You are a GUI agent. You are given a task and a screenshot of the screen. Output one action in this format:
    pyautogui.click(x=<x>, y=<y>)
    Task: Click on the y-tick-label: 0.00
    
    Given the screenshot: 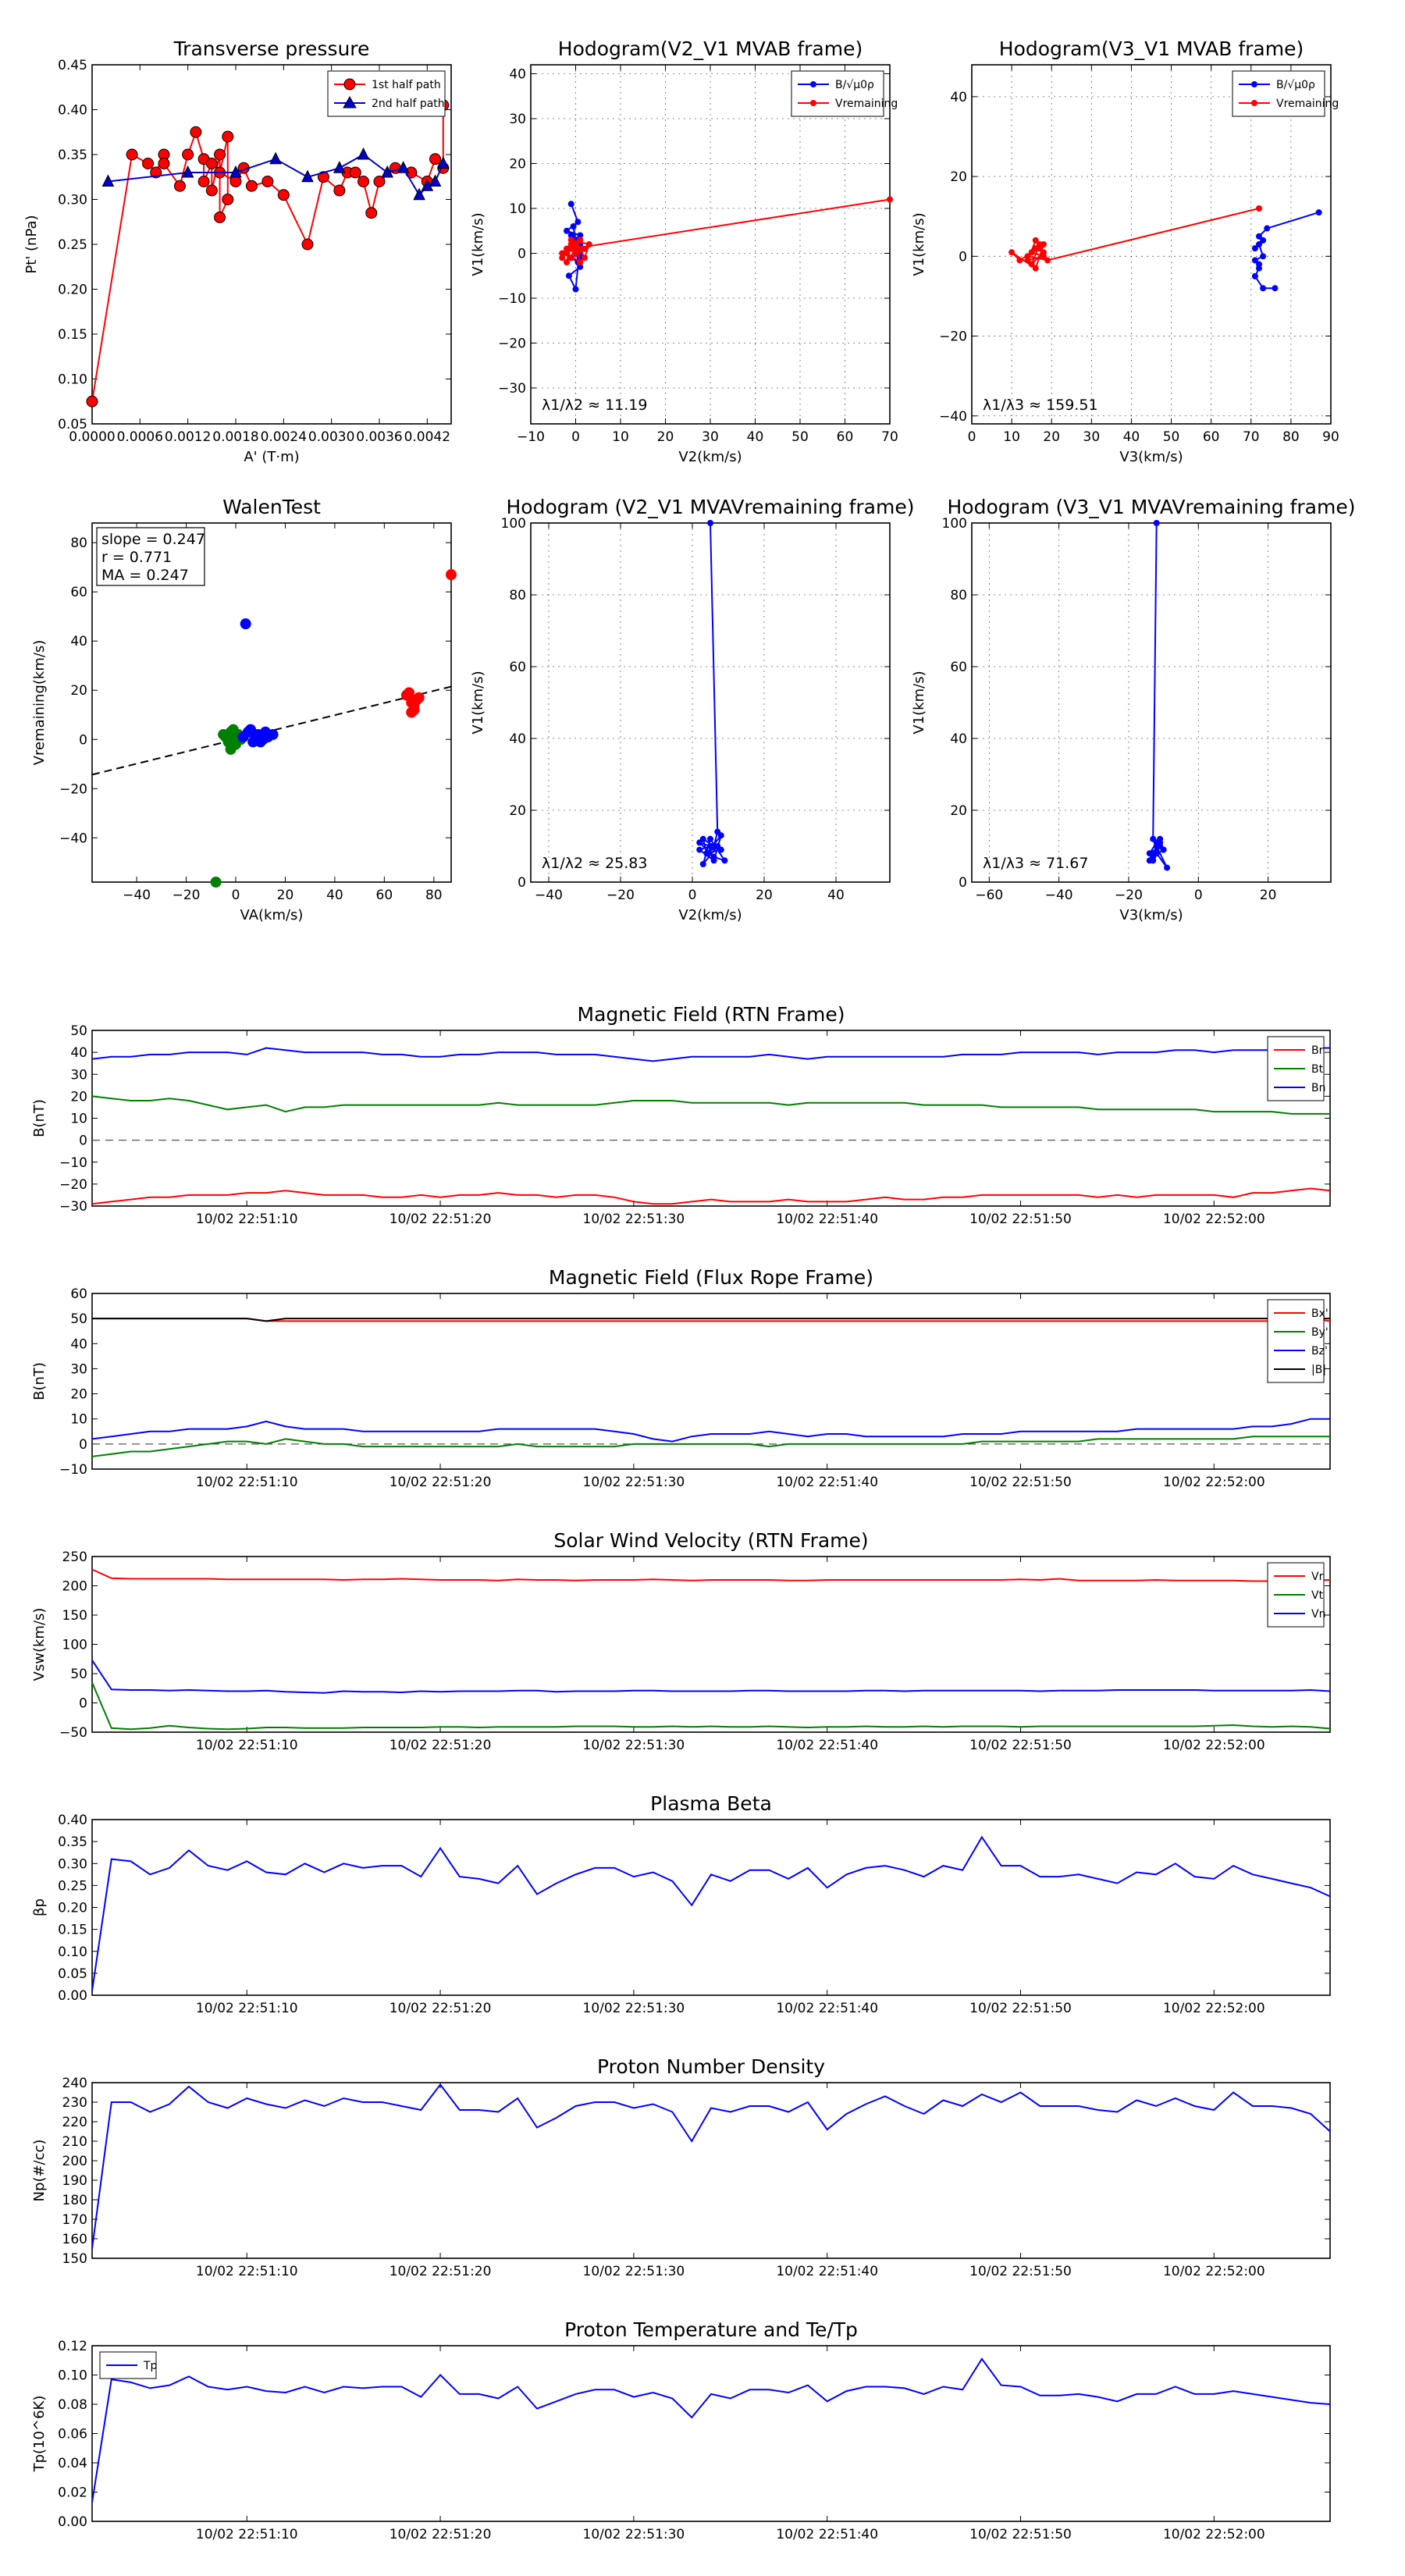 What is the action you would take?
    pyautogui.click(x=72, y=2522)
    